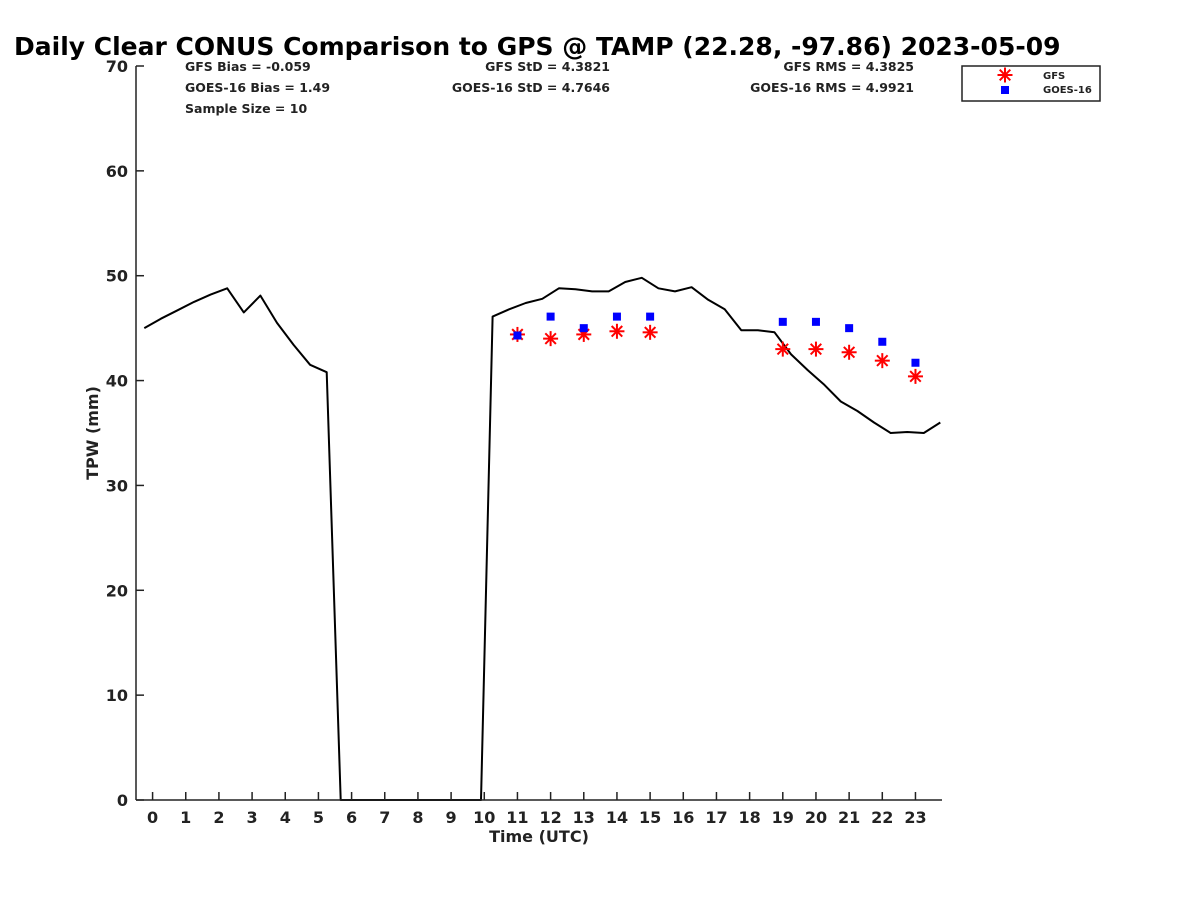 The width and height of the screenshot is (1200, 900). I want to click on legend-gfs-marker, so click(1005, 75).